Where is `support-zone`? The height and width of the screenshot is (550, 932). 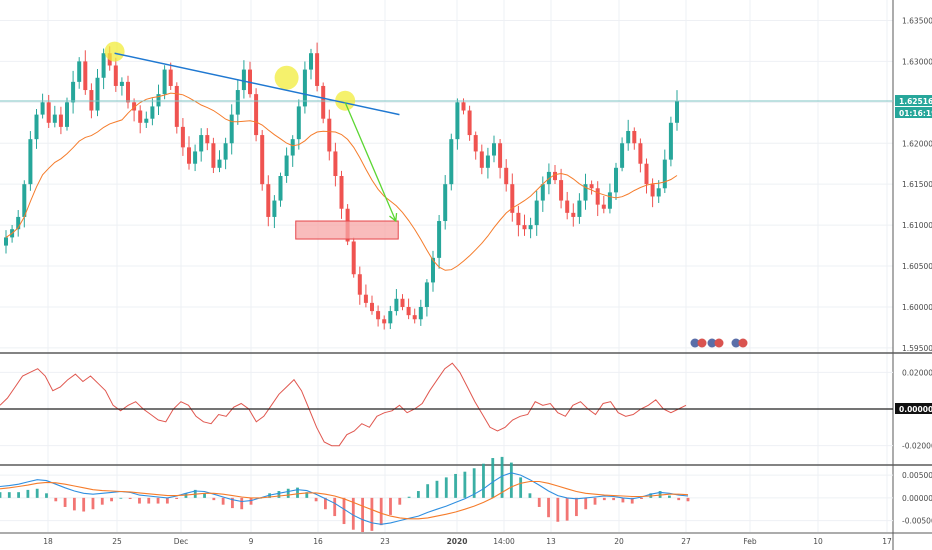
support-zone is located at coordinates (347, 230).